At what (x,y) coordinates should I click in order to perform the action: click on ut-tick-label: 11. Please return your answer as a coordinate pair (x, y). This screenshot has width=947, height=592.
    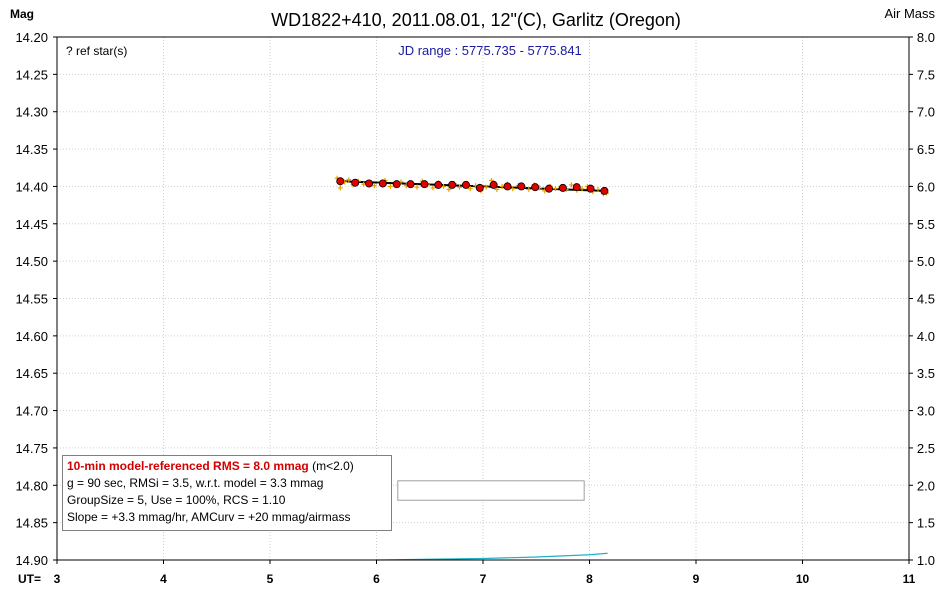
    Looking at the image, I should click on (909, 579).